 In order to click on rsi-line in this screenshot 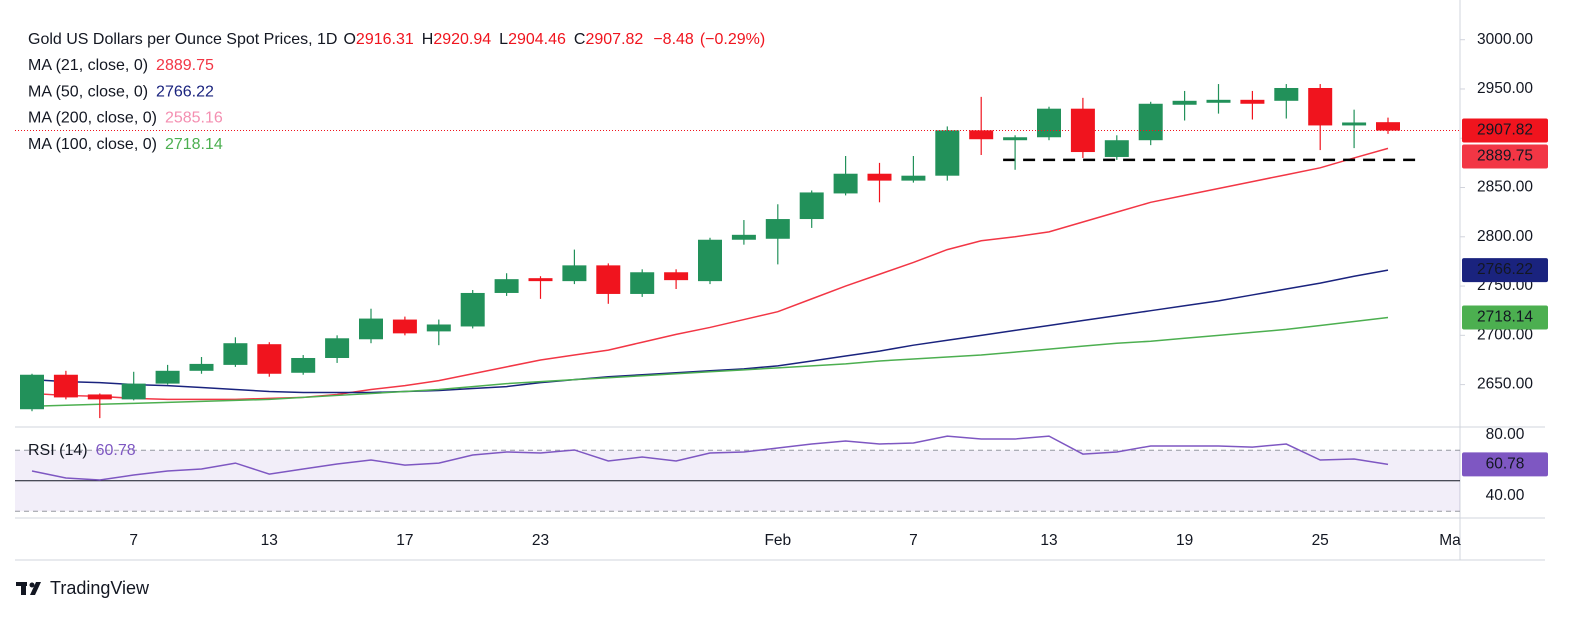, I will do `click(710, 458)`.